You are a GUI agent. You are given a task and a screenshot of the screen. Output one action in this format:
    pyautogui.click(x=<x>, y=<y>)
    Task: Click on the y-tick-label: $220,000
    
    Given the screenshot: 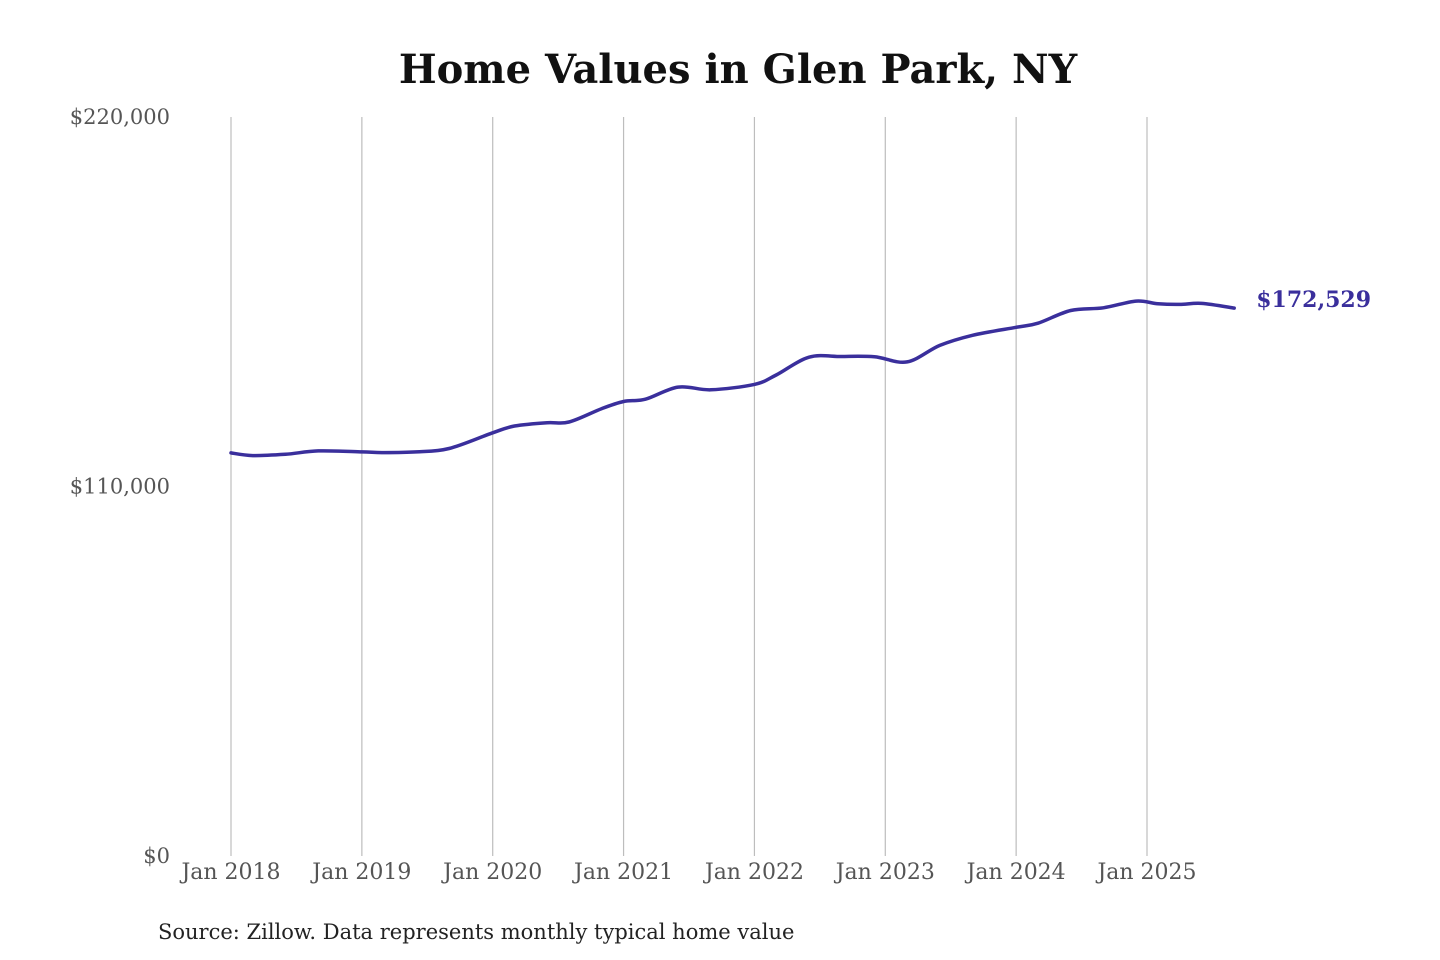 What is the action you would take?
    pyautogui.click(x=120, y=117)
    